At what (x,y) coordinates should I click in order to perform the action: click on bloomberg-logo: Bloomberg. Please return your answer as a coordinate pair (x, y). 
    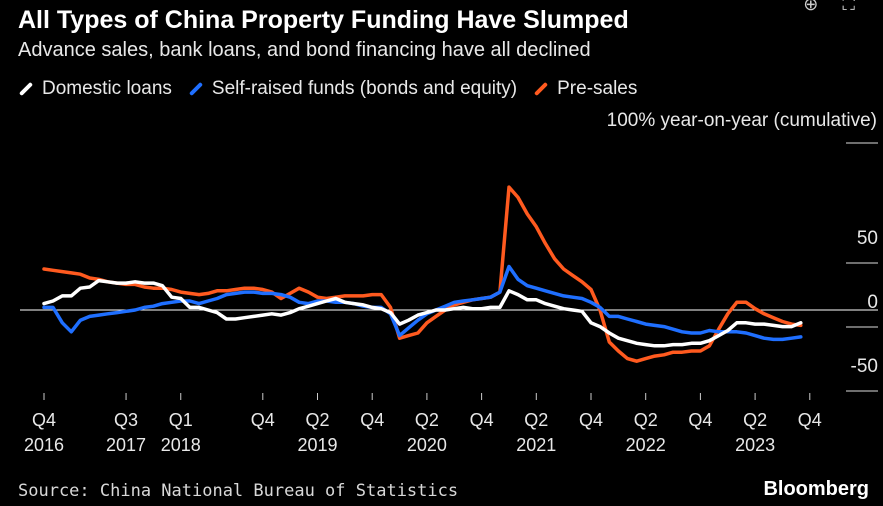
    Looking at the image, I should click on (816, 489).